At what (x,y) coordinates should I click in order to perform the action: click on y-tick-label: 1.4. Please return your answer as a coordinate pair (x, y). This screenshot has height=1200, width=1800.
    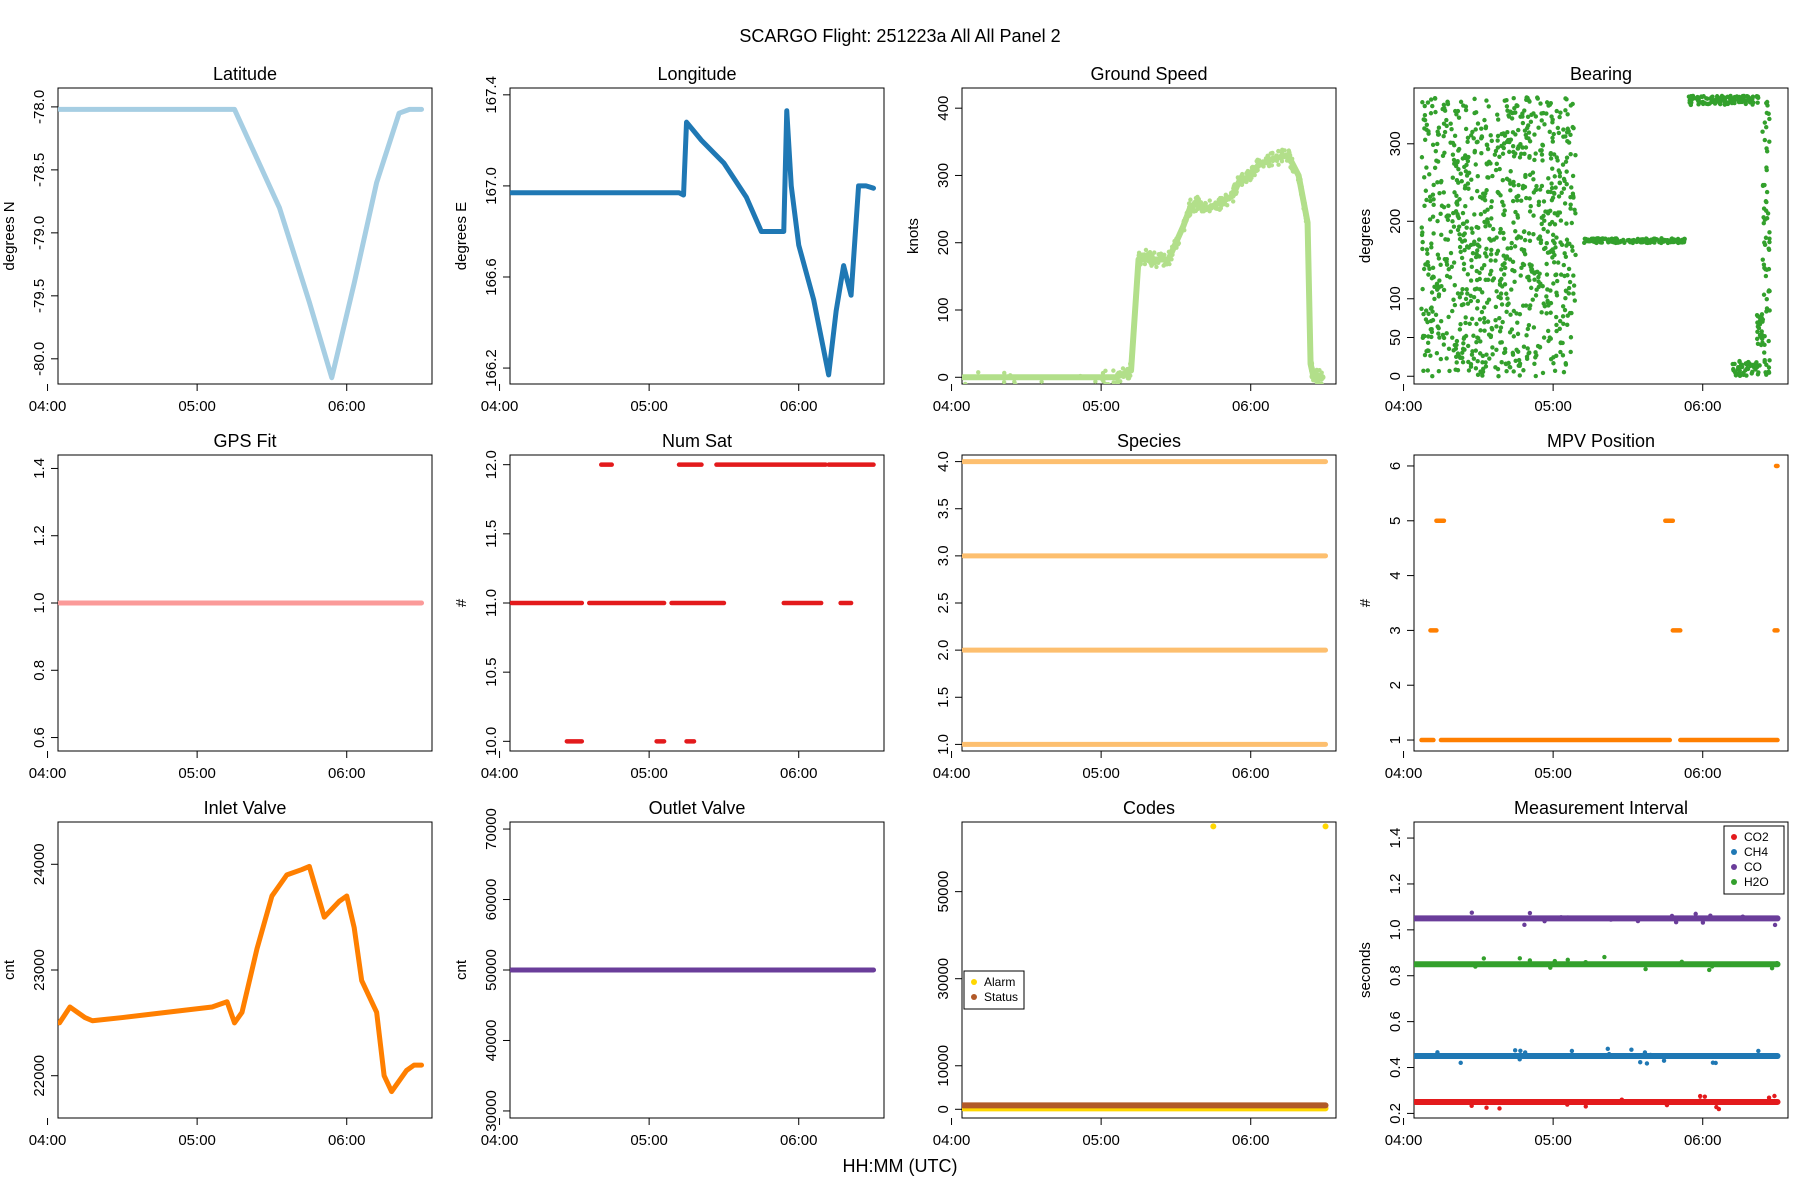
    Looking at the image, I should click on (39, 468).